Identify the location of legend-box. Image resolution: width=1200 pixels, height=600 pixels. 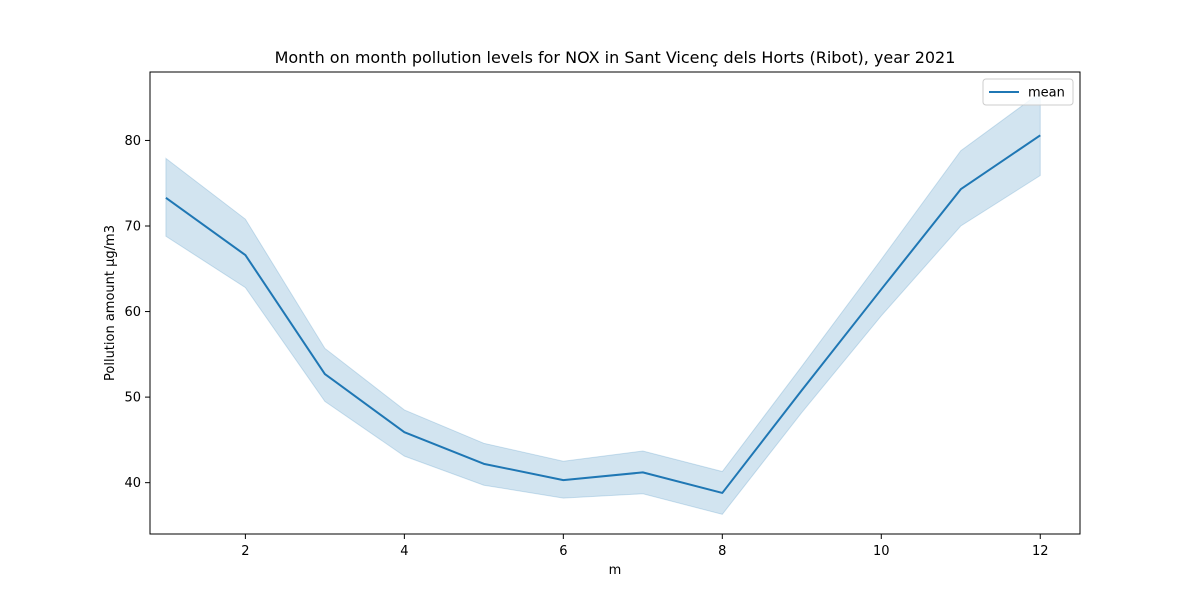
(1028, 92).